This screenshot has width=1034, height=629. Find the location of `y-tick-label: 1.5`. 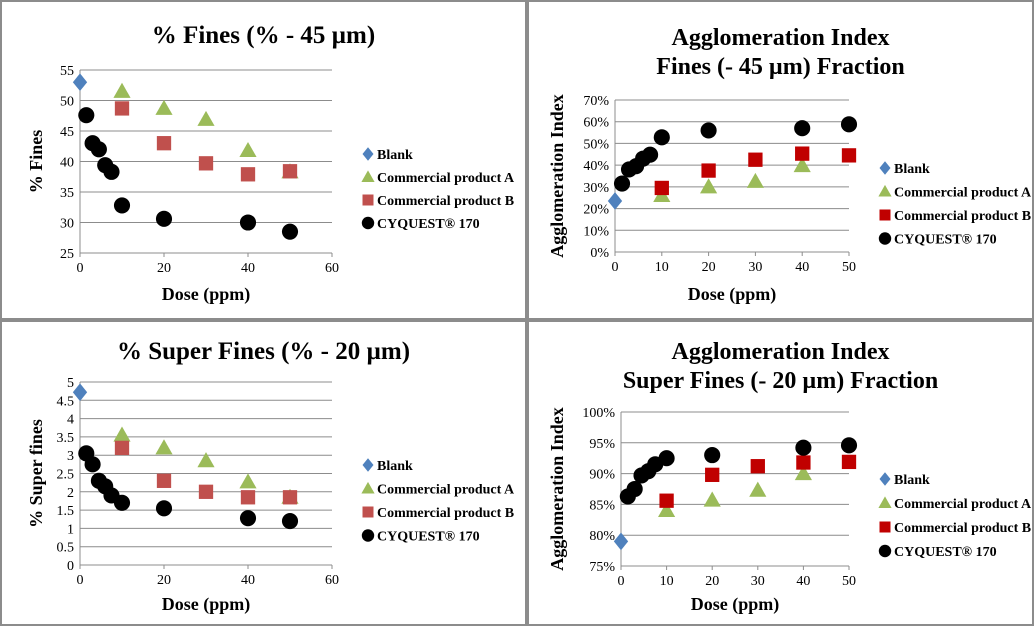

y-tick-label: 1.5 is located at coordinates (66, 511).